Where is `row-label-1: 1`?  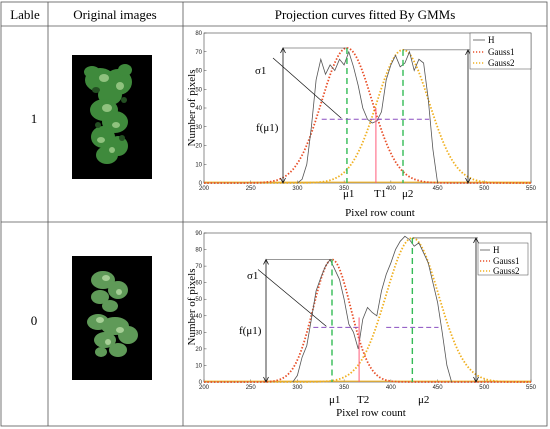
row-label-1: 1 is located at coordinates (34, 118).